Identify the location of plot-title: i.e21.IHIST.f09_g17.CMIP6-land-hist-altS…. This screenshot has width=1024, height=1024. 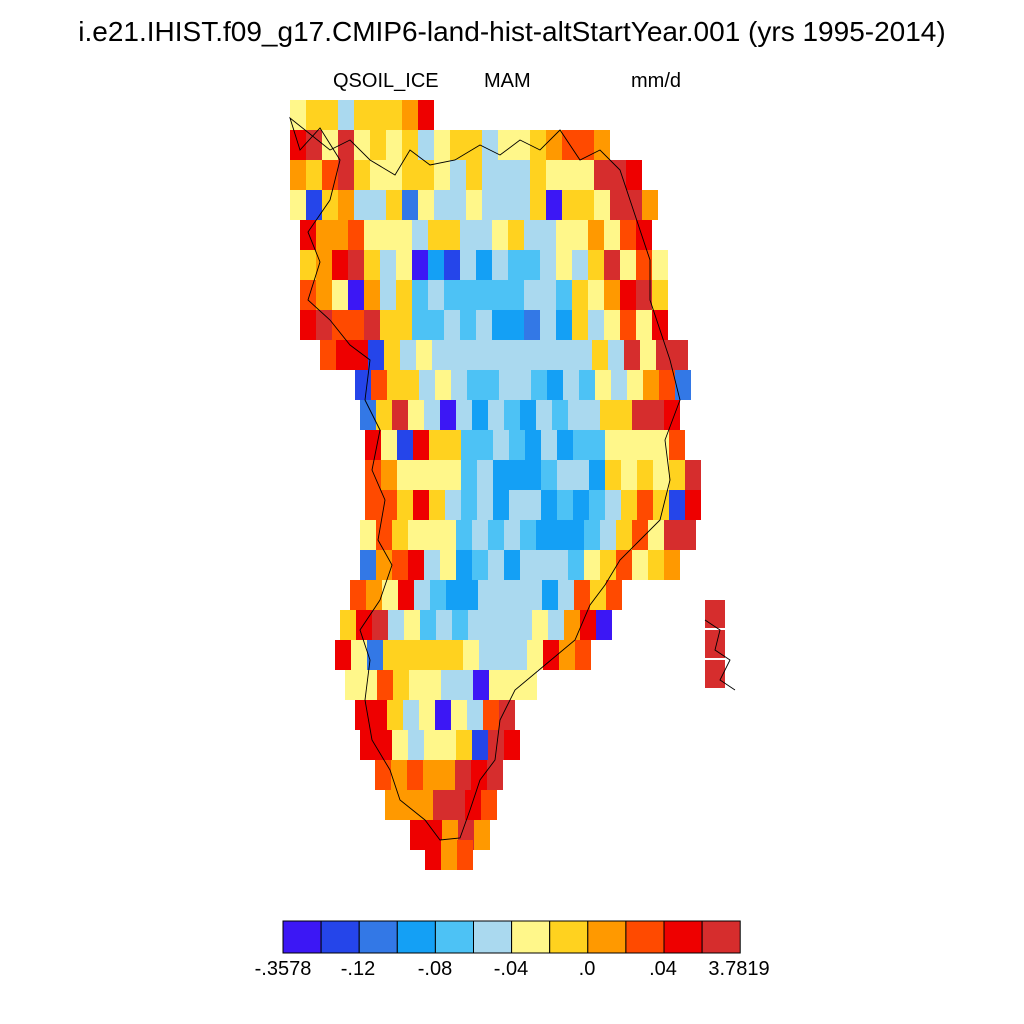
(512, 31).